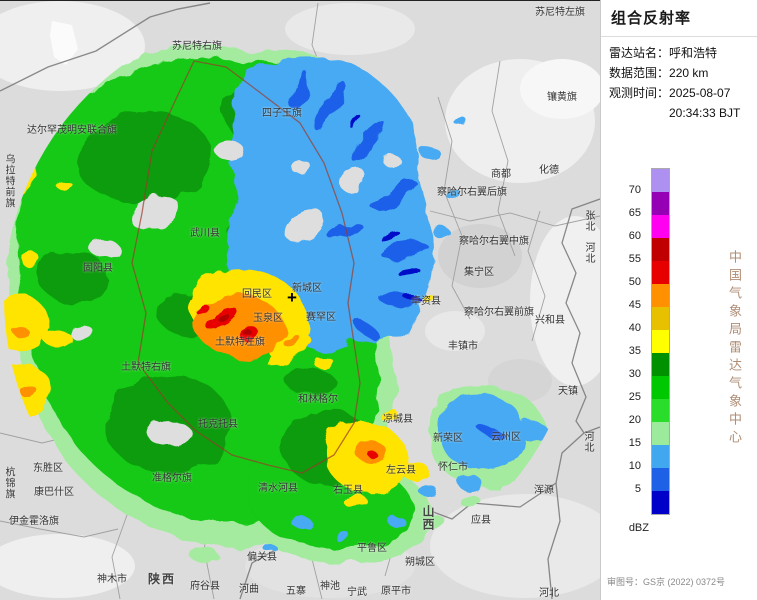  I want to click on legend-value: 45, so click(634, 305).